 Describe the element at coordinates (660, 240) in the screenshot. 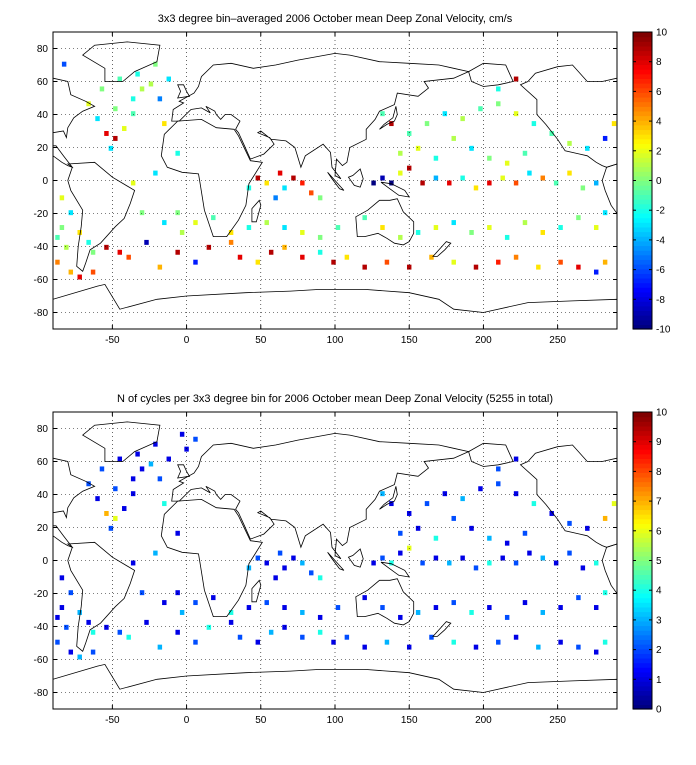

I see `colorbar-tick-label: -4` at that location.